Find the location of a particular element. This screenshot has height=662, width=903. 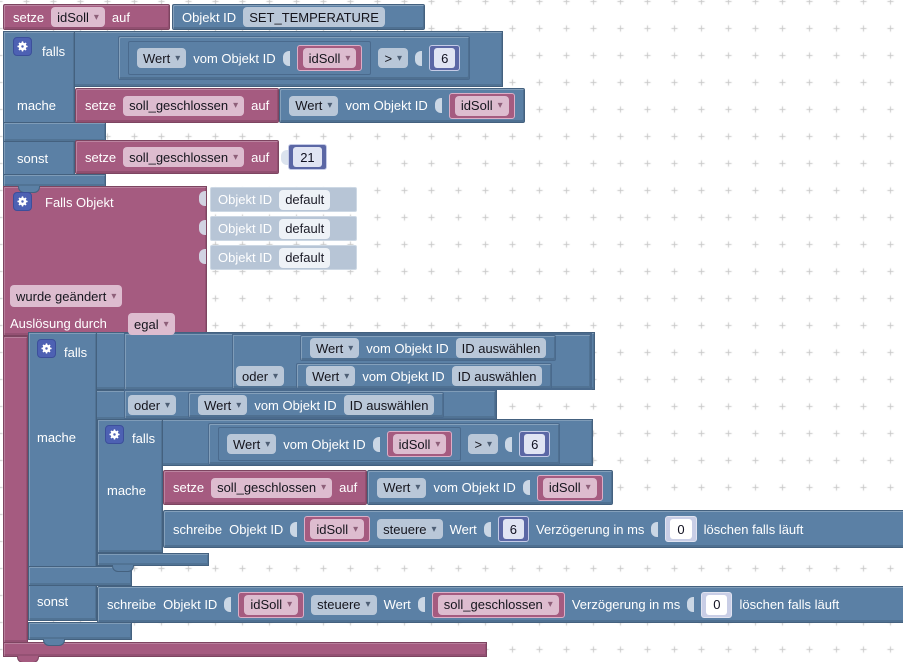

trigger-title: Falls Objekt is located at coordinates (79, 202).